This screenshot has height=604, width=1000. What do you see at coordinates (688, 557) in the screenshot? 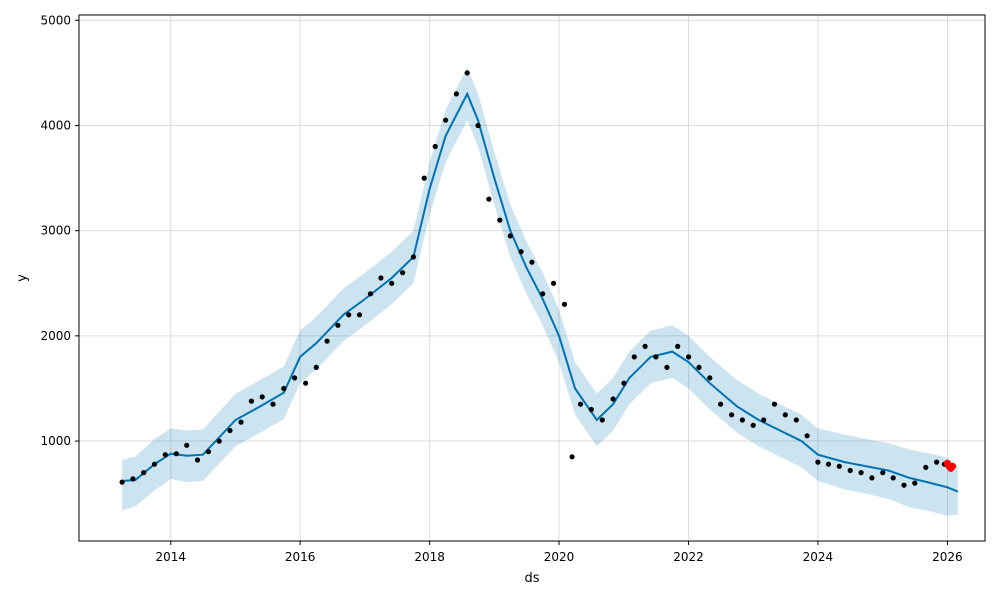
I see `x-tick-label: 2022` at bounding box center [688, 557].